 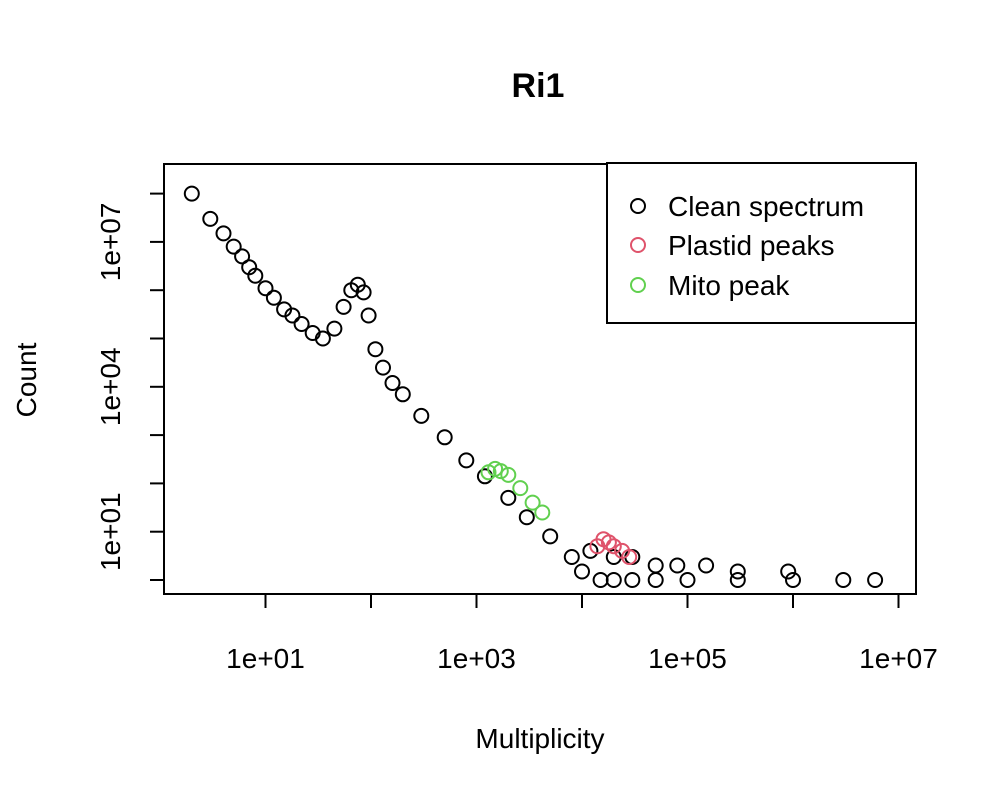 I want to click on legend: Clean spectrum Plastid peaks Mito peak, so click(x=761, y=243).